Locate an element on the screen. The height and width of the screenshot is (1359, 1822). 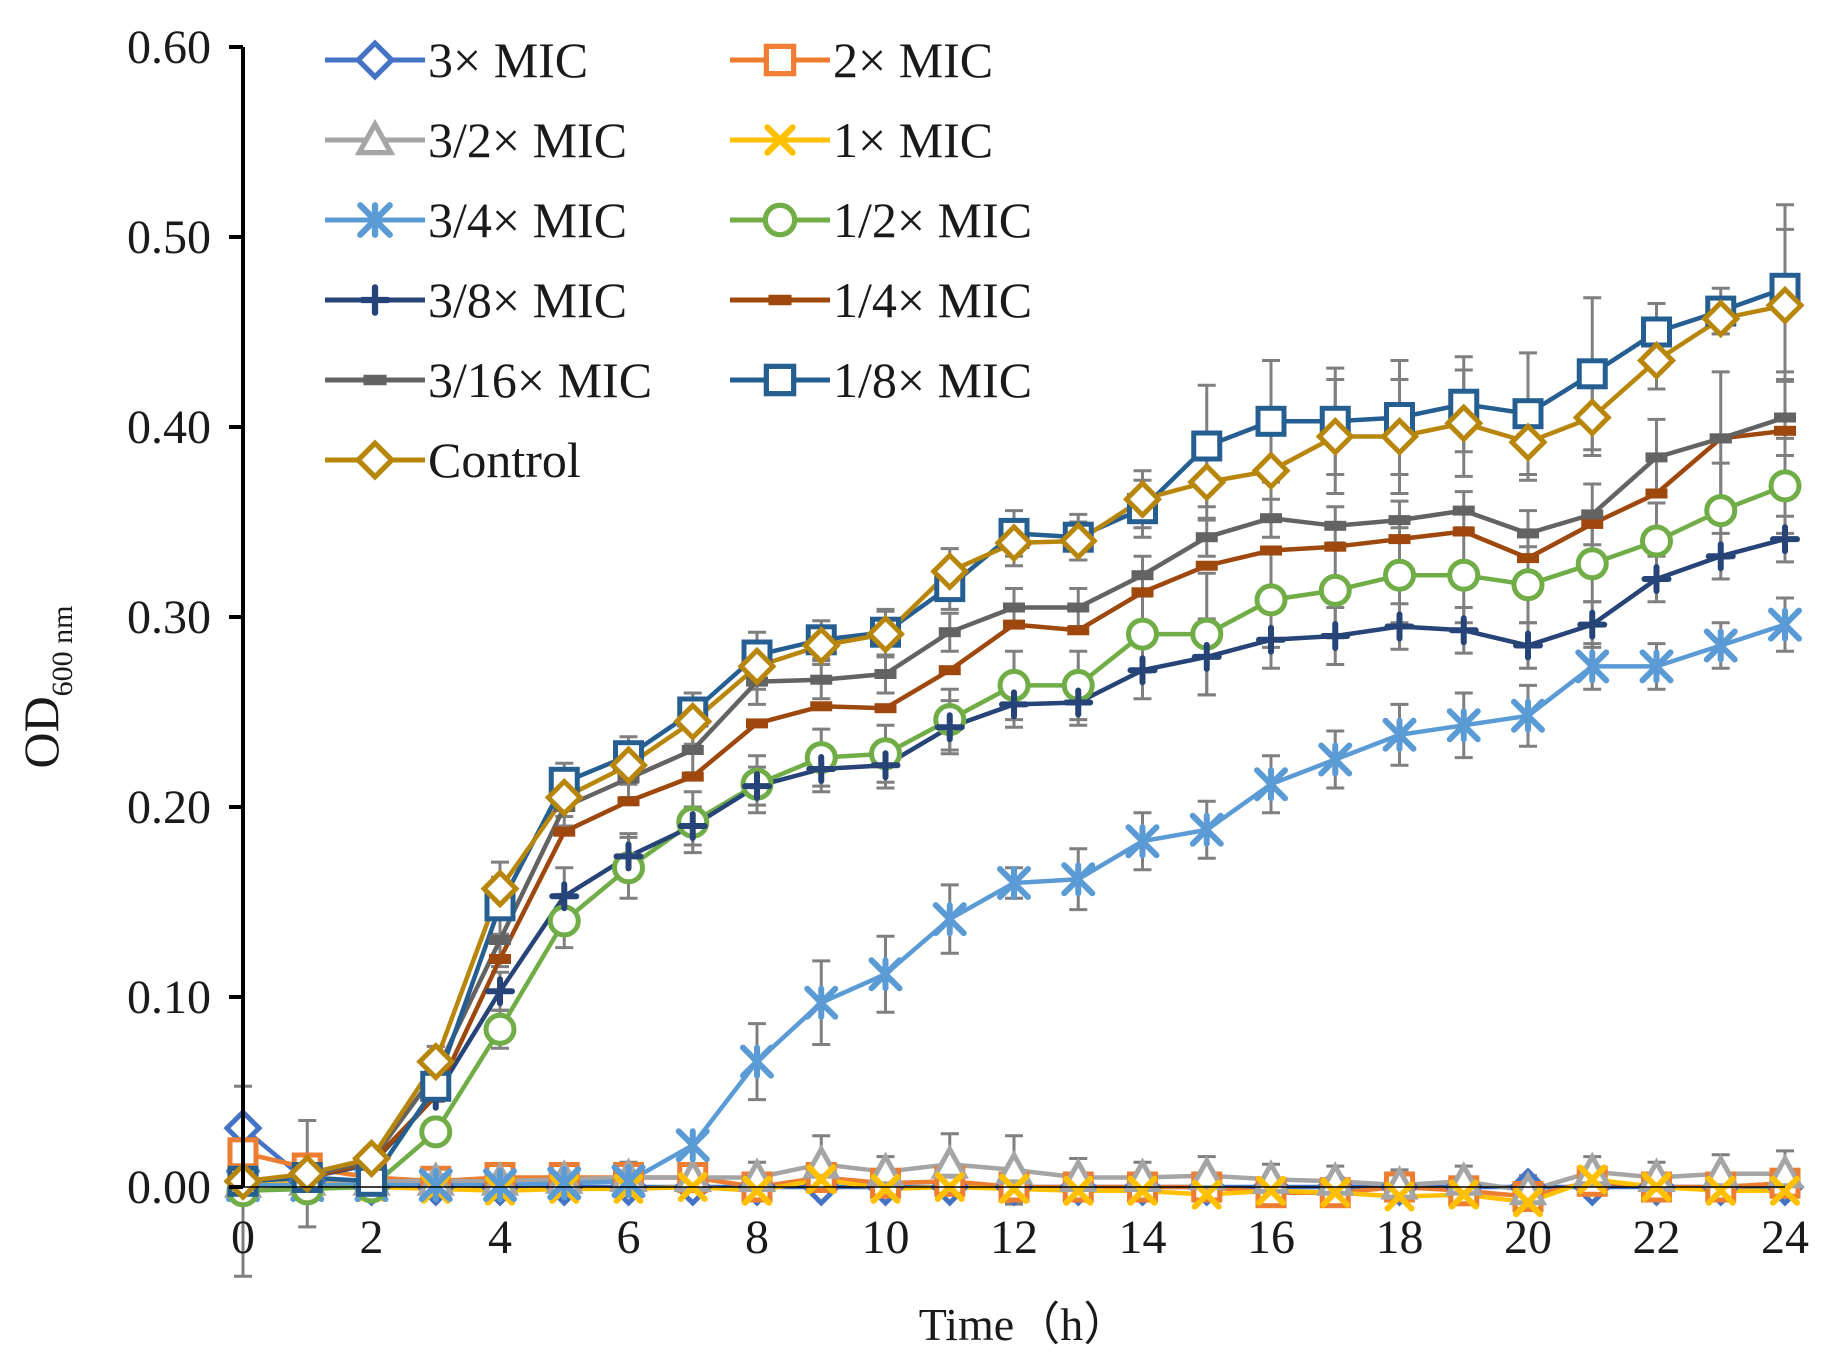
legend-item: 3/4× MIC is located at coordinates (476, 220).